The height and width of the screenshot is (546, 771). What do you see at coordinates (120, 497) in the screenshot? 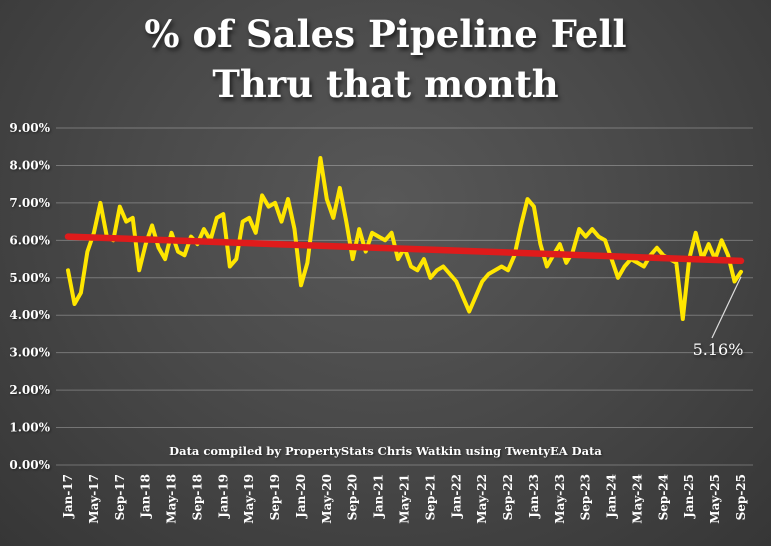
I see `x-axis-tick-label: Sep-17` at bounding box center [120, 497].